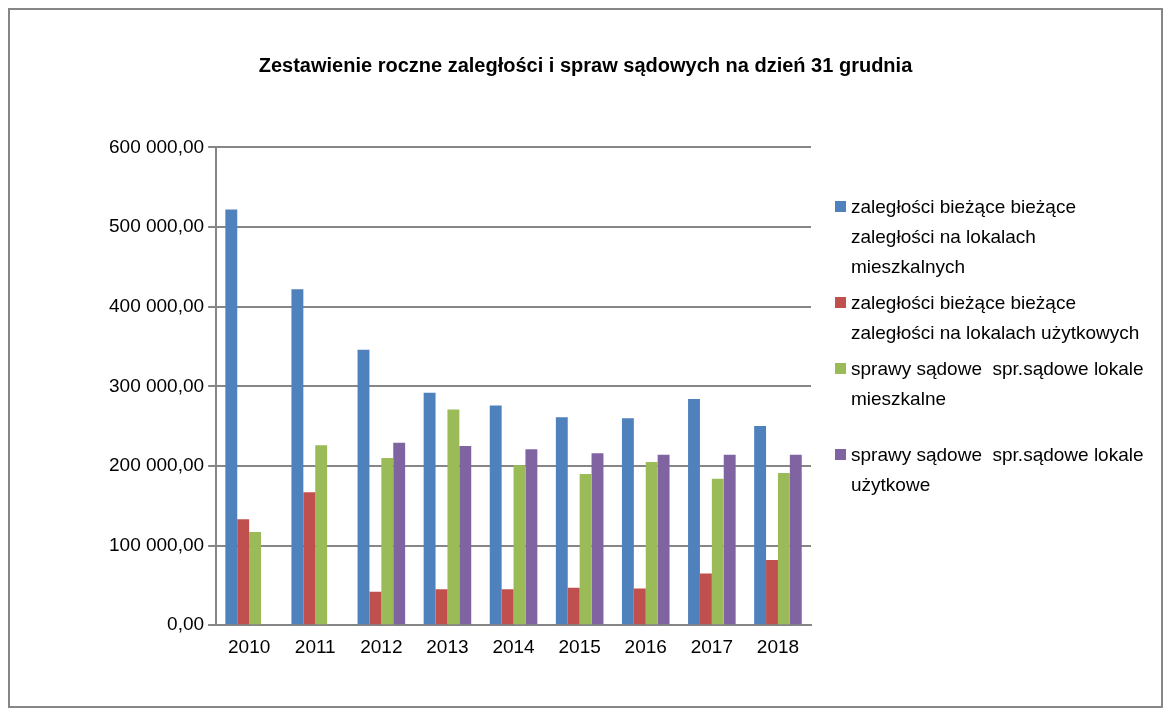 Image resolution: width=1173 pixels, height=722 pixels. I want to click on x-tick-label: 2017, so click(711, 646).